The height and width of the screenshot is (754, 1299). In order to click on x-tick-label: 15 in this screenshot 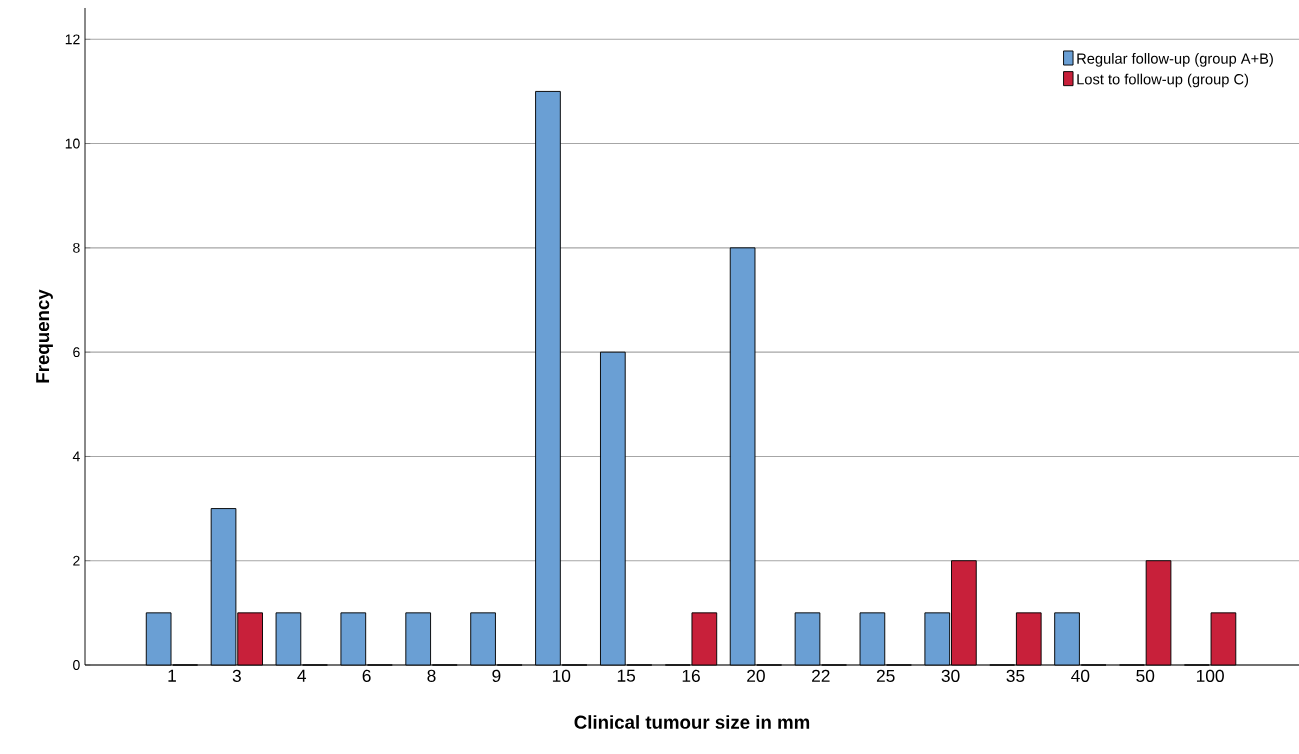, I will do `click(626, 675)`.